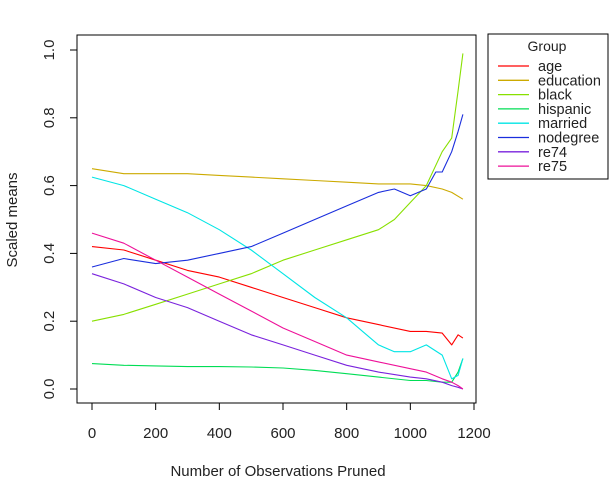 The image size is (614, 482). What do you see at coordinates (552, 167) in the screenshot?
I see `legend-label-re75: re75` at bounding box center [552, 167].